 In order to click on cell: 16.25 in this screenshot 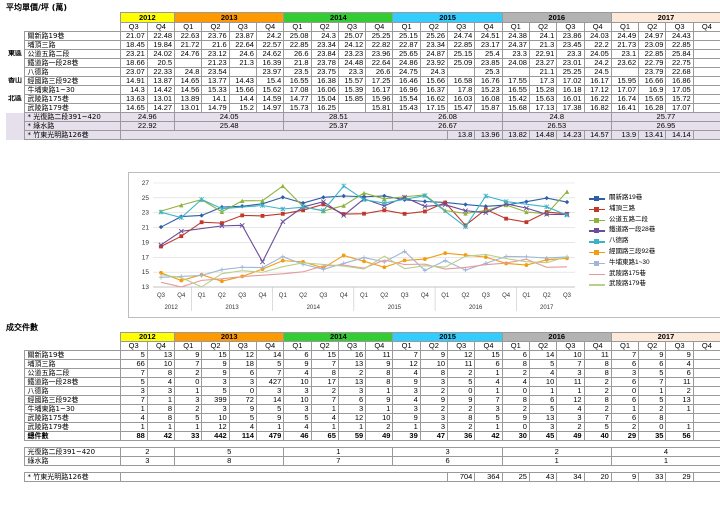, I will do `click(324, 108)`.